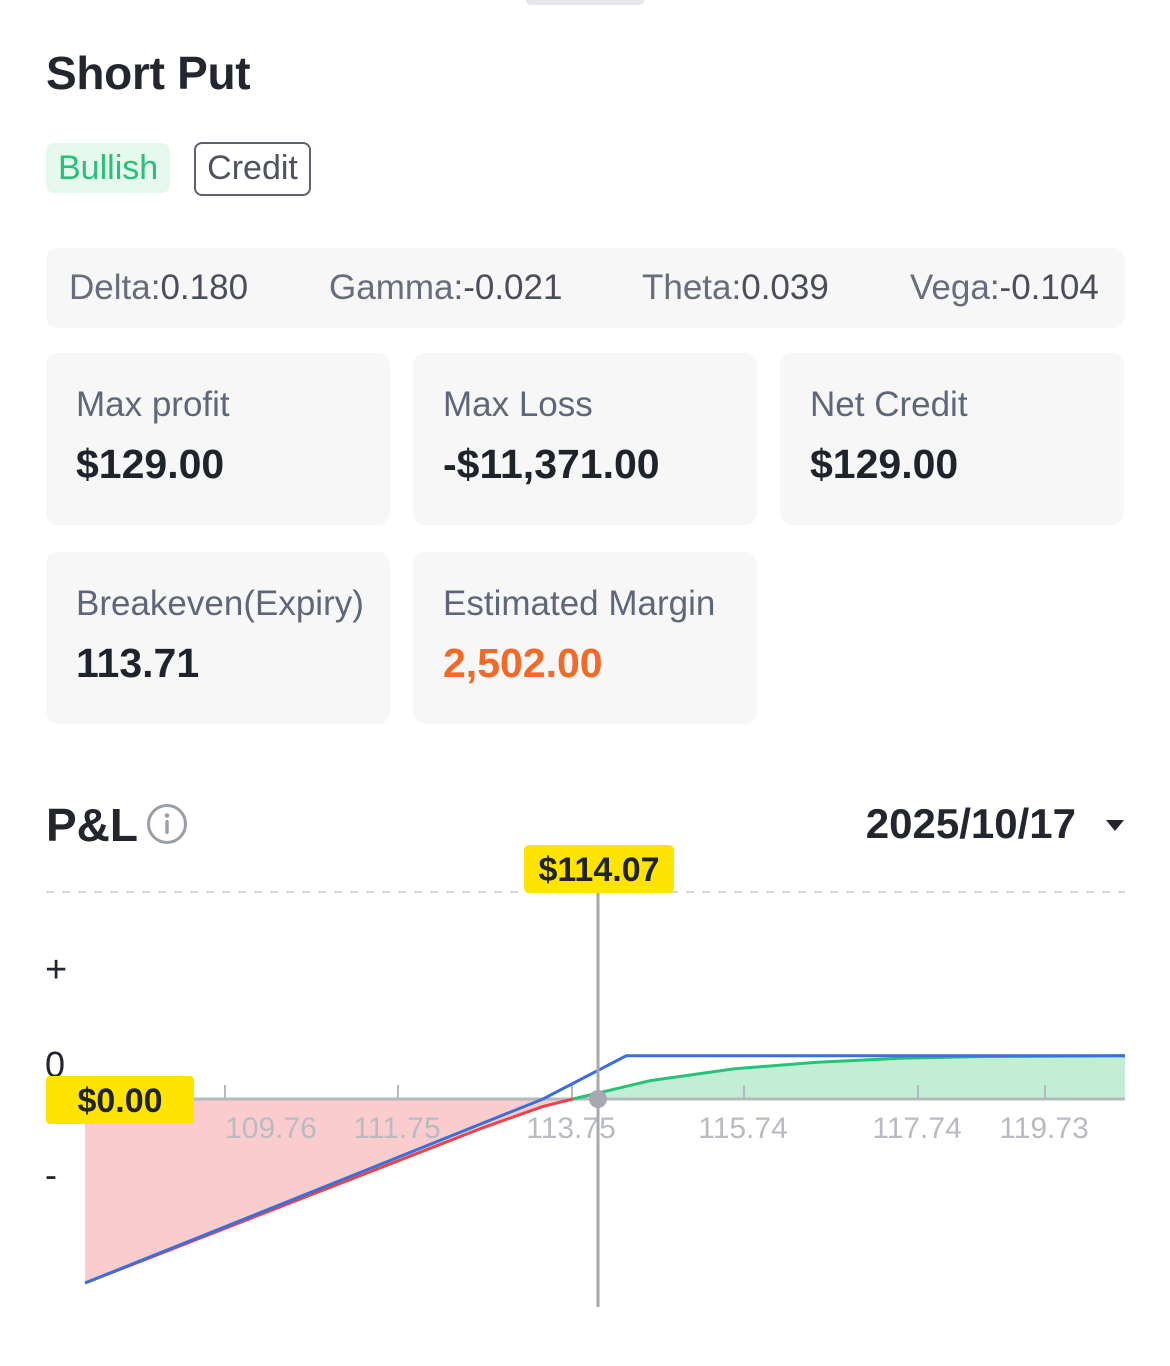  What do you see at coordinates (635, 1092) in the screenshot?
I see `x-axis-tick-marks` at bounding box center [635, 1092].